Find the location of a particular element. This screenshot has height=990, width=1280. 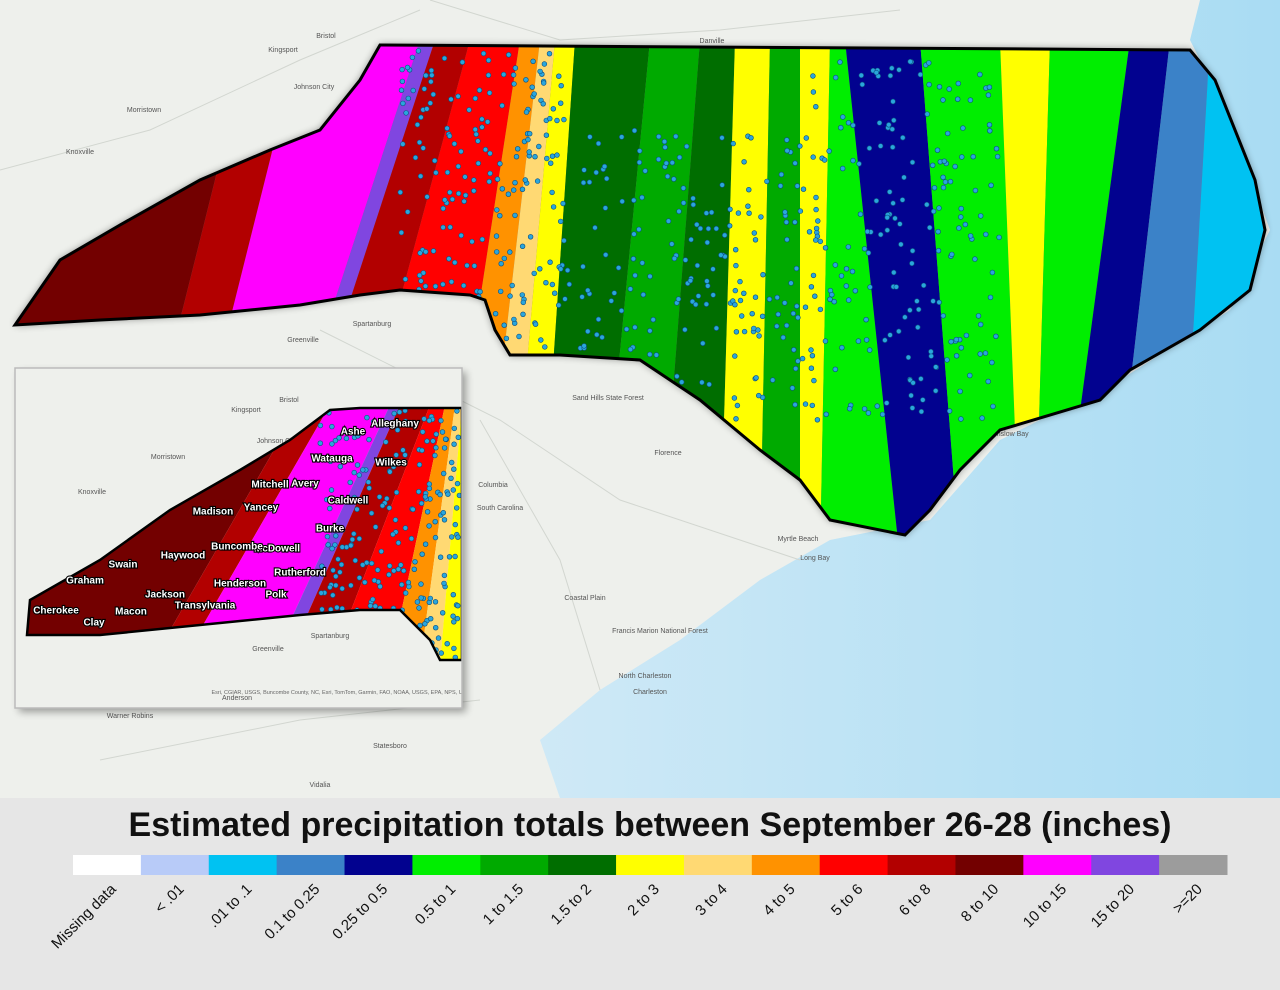

county-label: Jackson is located at coordinates (165, 595).